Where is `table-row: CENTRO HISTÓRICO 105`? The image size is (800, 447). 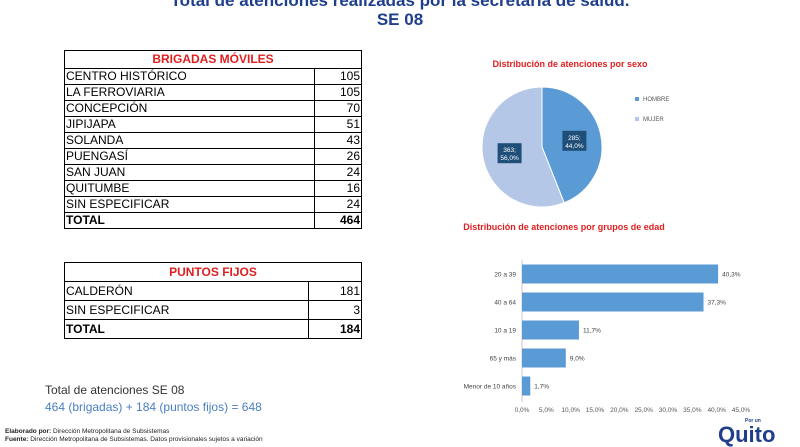 table-row: CENTRO HISTÓRICO 105 is located at coordinates (212, 76).